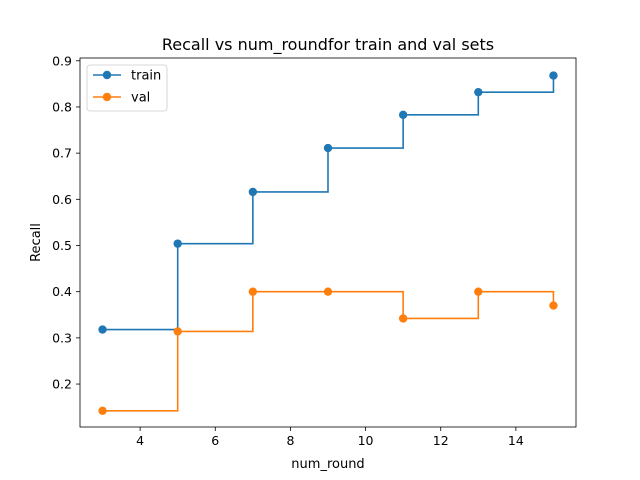  What do you see at coordinates (327, 464) in the screenshot?
I see `x-axis-label: num_round` at bounding box center [327, 464].